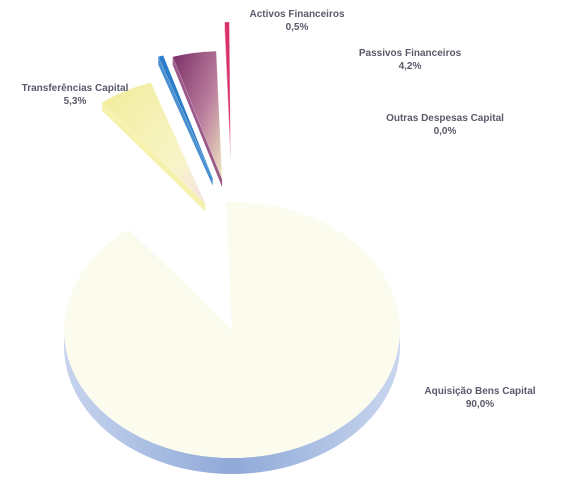  What do you see at coordinates (297, 14) in the screenshot?
I see `label-activos-name: Activos Financeiros` at bounding box center [297, 14].